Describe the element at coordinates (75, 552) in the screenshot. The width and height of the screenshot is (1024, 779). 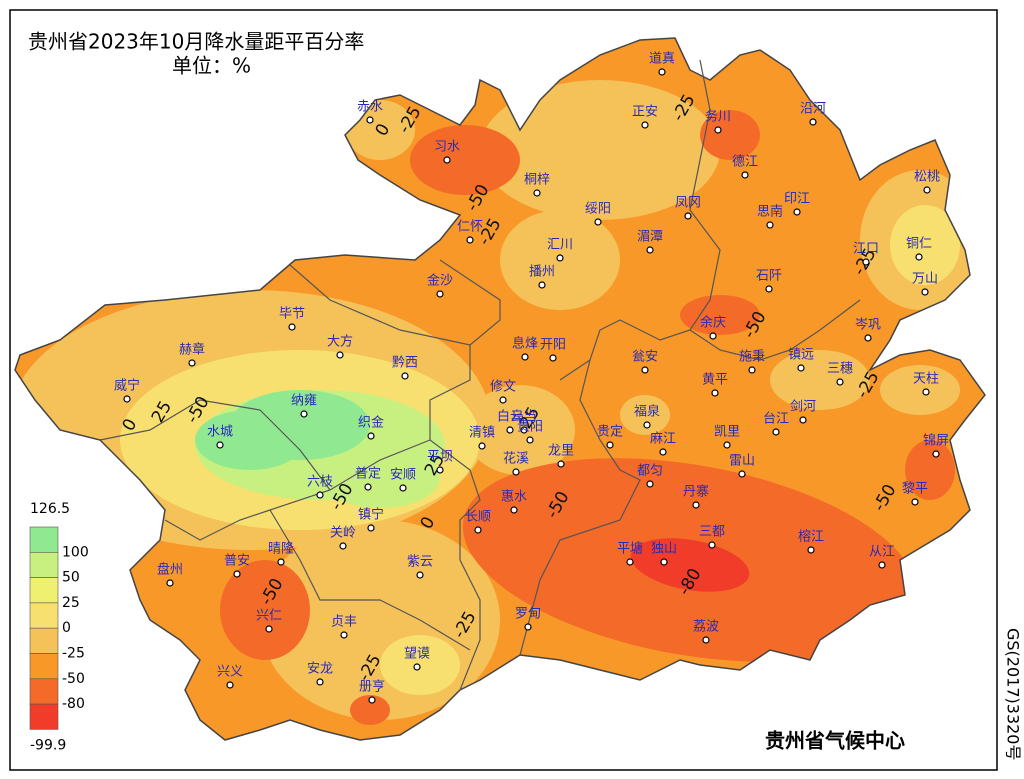
I see `legend-label: 100` at that location.